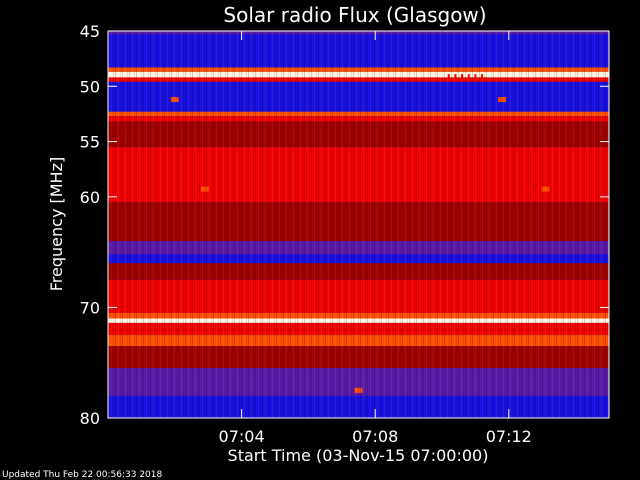 This screenshot has width=640, height=480. Describe the element at coordinates (90, 307) in the screenshot. I see `y-tick-label-70: 70` at that location.